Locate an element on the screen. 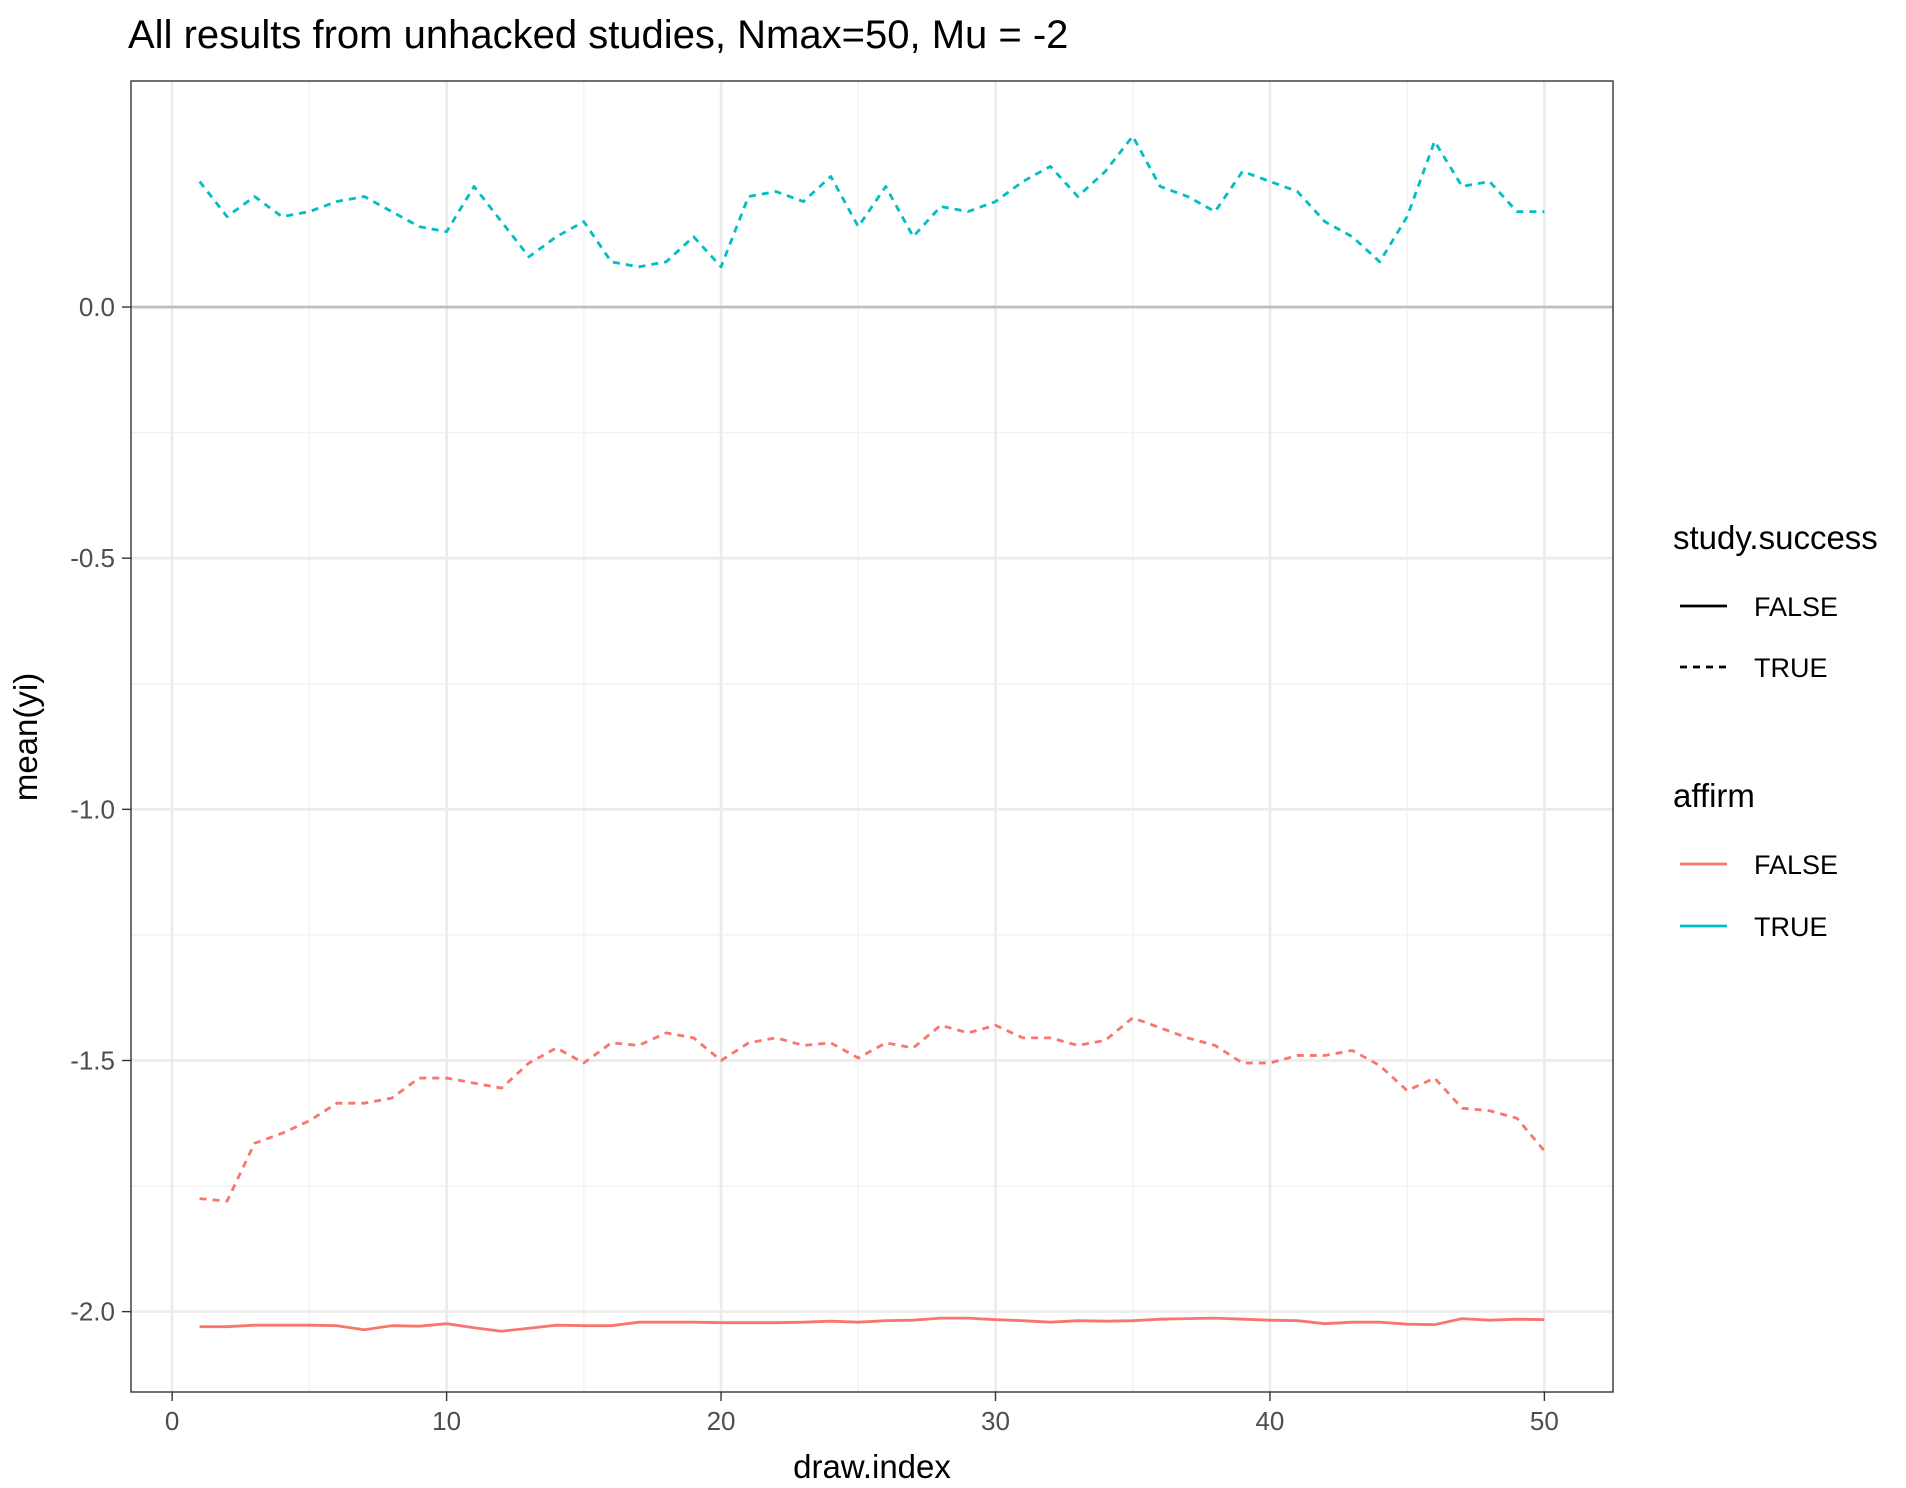  x-axis-ticks: 0 10 20 30 40 50 is located at coordinates (862, 1414).